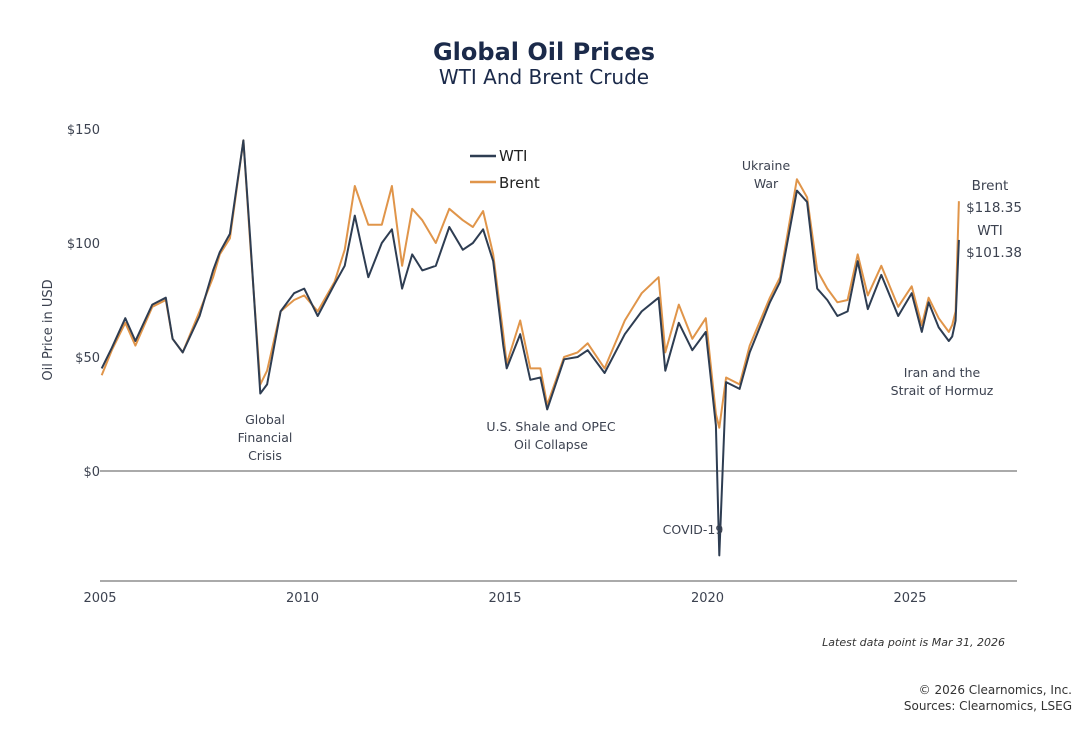 Image resolution: width=1089 pixels, height=730 pixels. Describe the element at coordinates (544, 52) in the screenshot. I see `chart-title: Global Oil Prices` at that location.